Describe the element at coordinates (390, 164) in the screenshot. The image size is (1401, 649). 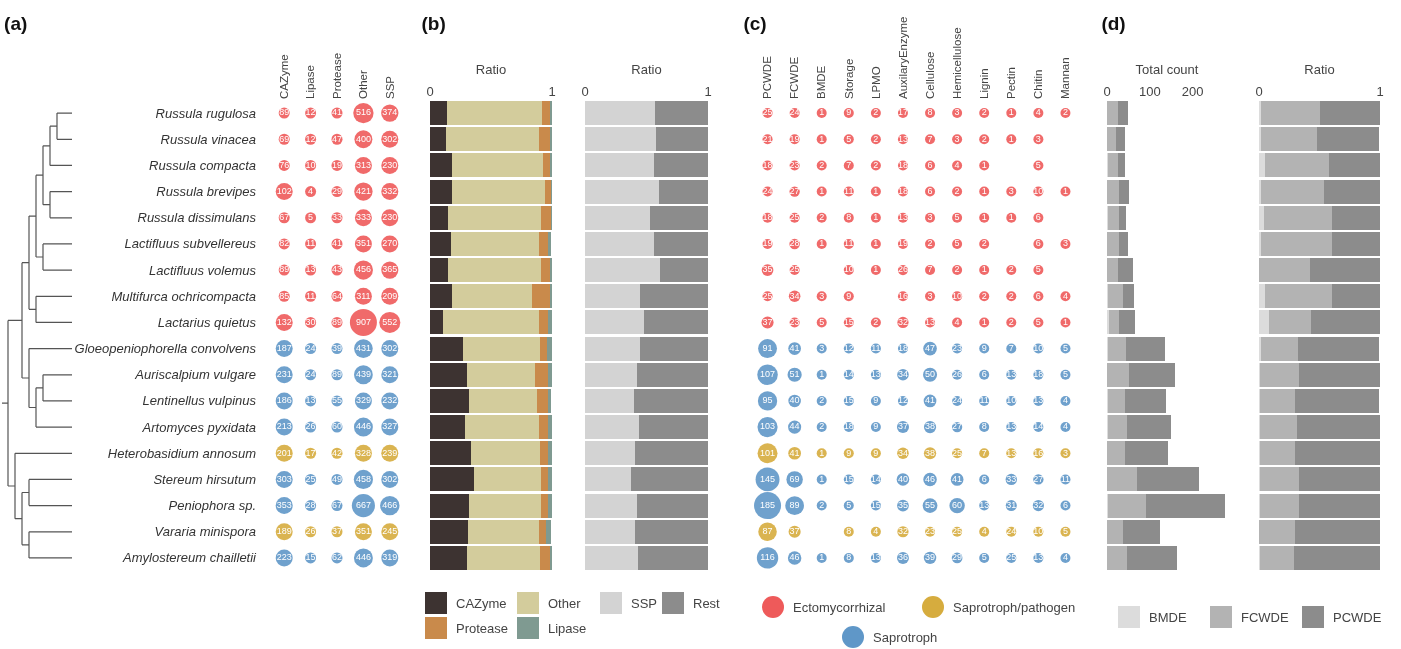
I see `data-label: 230` at that location.